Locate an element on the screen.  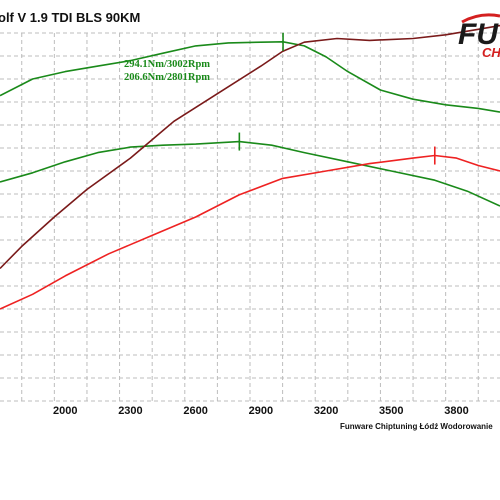
x-tick-label: 2600 is located at coordinates (195, 411).